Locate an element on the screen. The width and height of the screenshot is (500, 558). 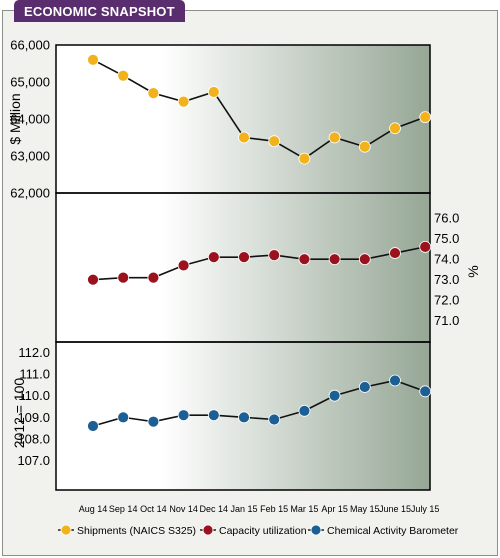
x-tick-label: Mar 15 is located at coordinates (304, 509).